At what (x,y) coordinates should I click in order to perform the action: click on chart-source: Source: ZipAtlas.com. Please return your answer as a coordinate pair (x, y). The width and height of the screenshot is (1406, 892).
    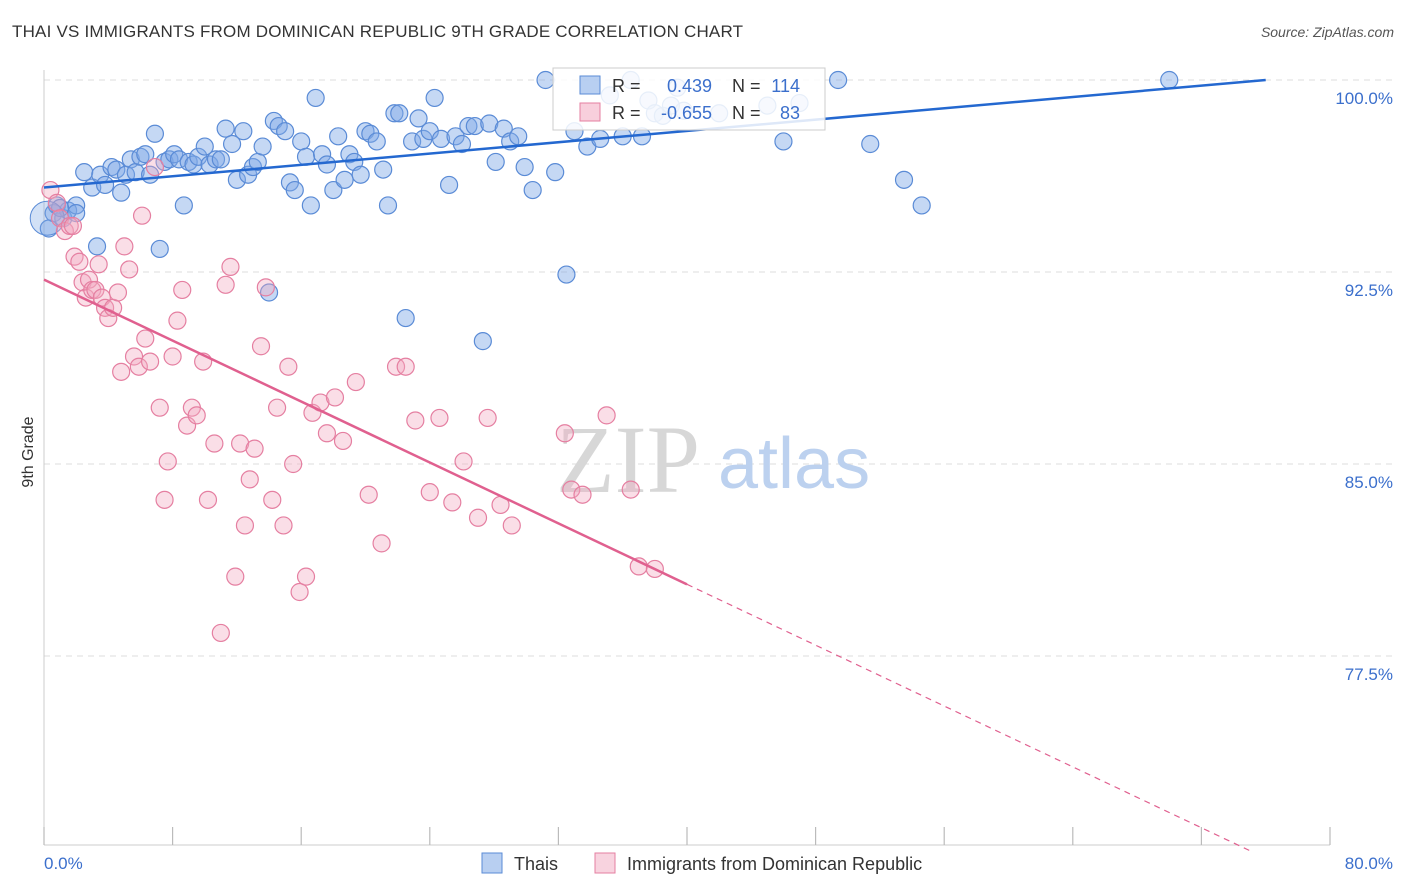
    Looking at the image, I should click on (1327, 32).